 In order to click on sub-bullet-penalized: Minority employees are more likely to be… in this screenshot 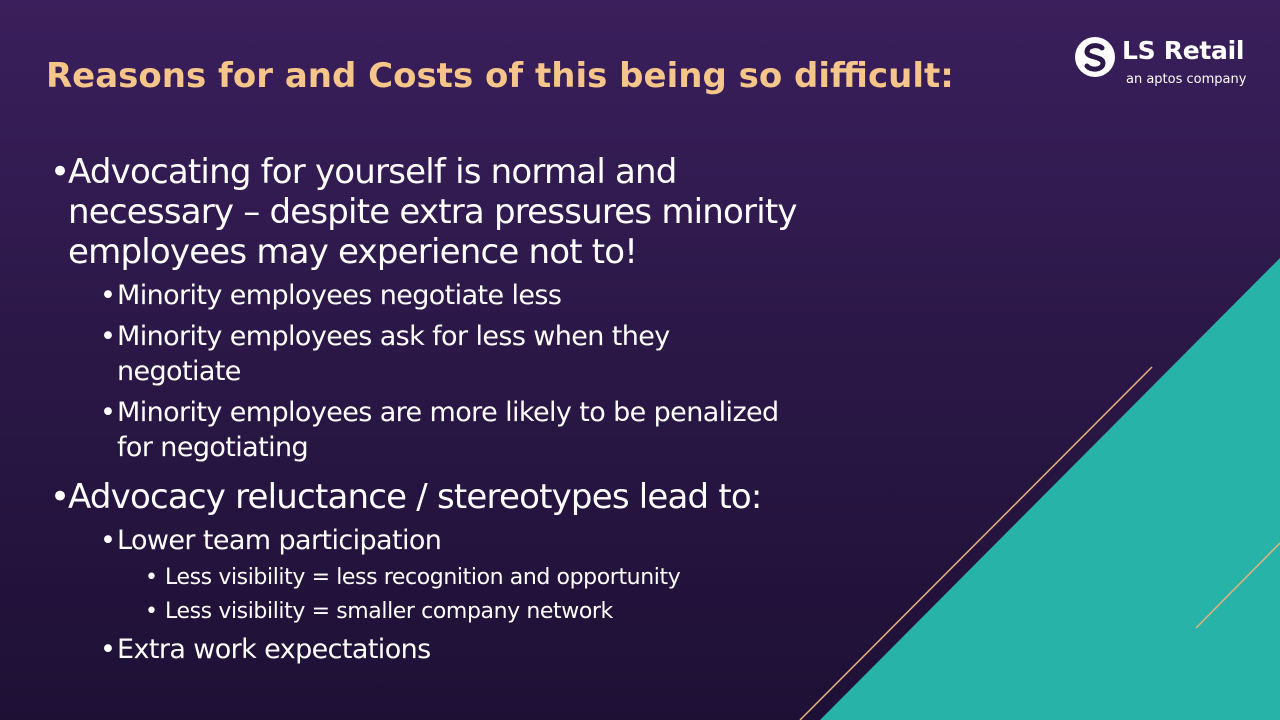, I will do `click(470, 430)`.